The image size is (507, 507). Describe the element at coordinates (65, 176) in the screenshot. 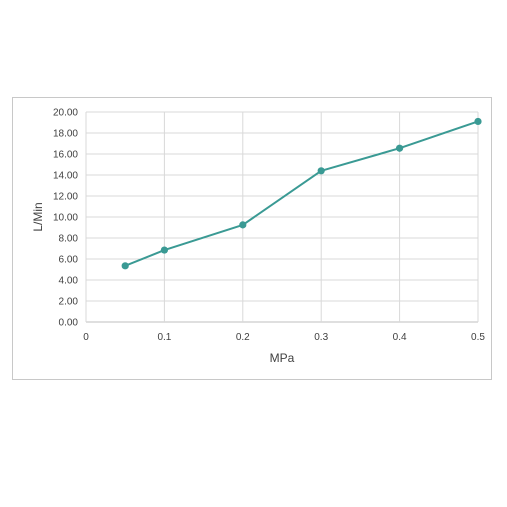

I see `y-tick-label: 14.00` at that location.